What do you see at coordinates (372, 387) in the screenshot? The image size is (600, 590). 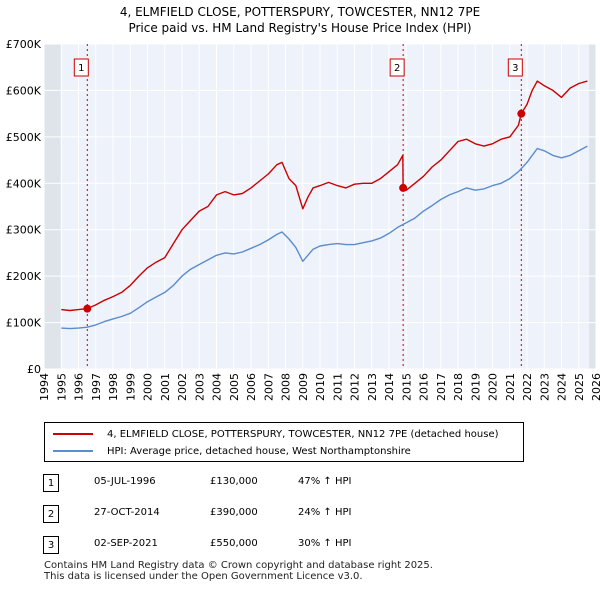 I see `x-tick-label: 2013` at bounding box center [372, 387].